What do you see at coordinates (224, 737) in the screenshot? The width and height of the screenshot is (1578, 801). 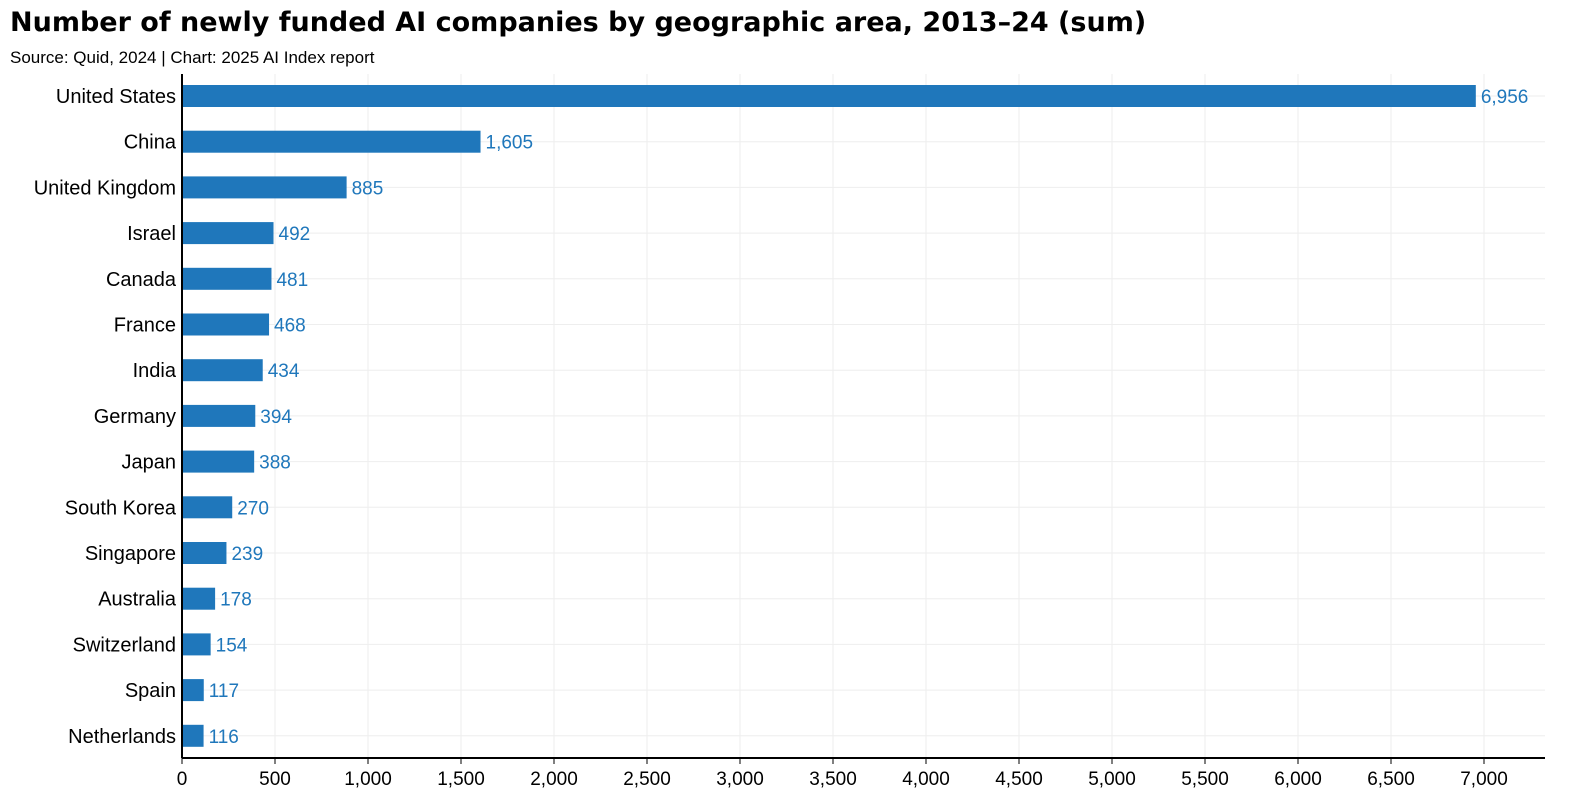 I see `value-label: 116` at bounding box center [224, 737].